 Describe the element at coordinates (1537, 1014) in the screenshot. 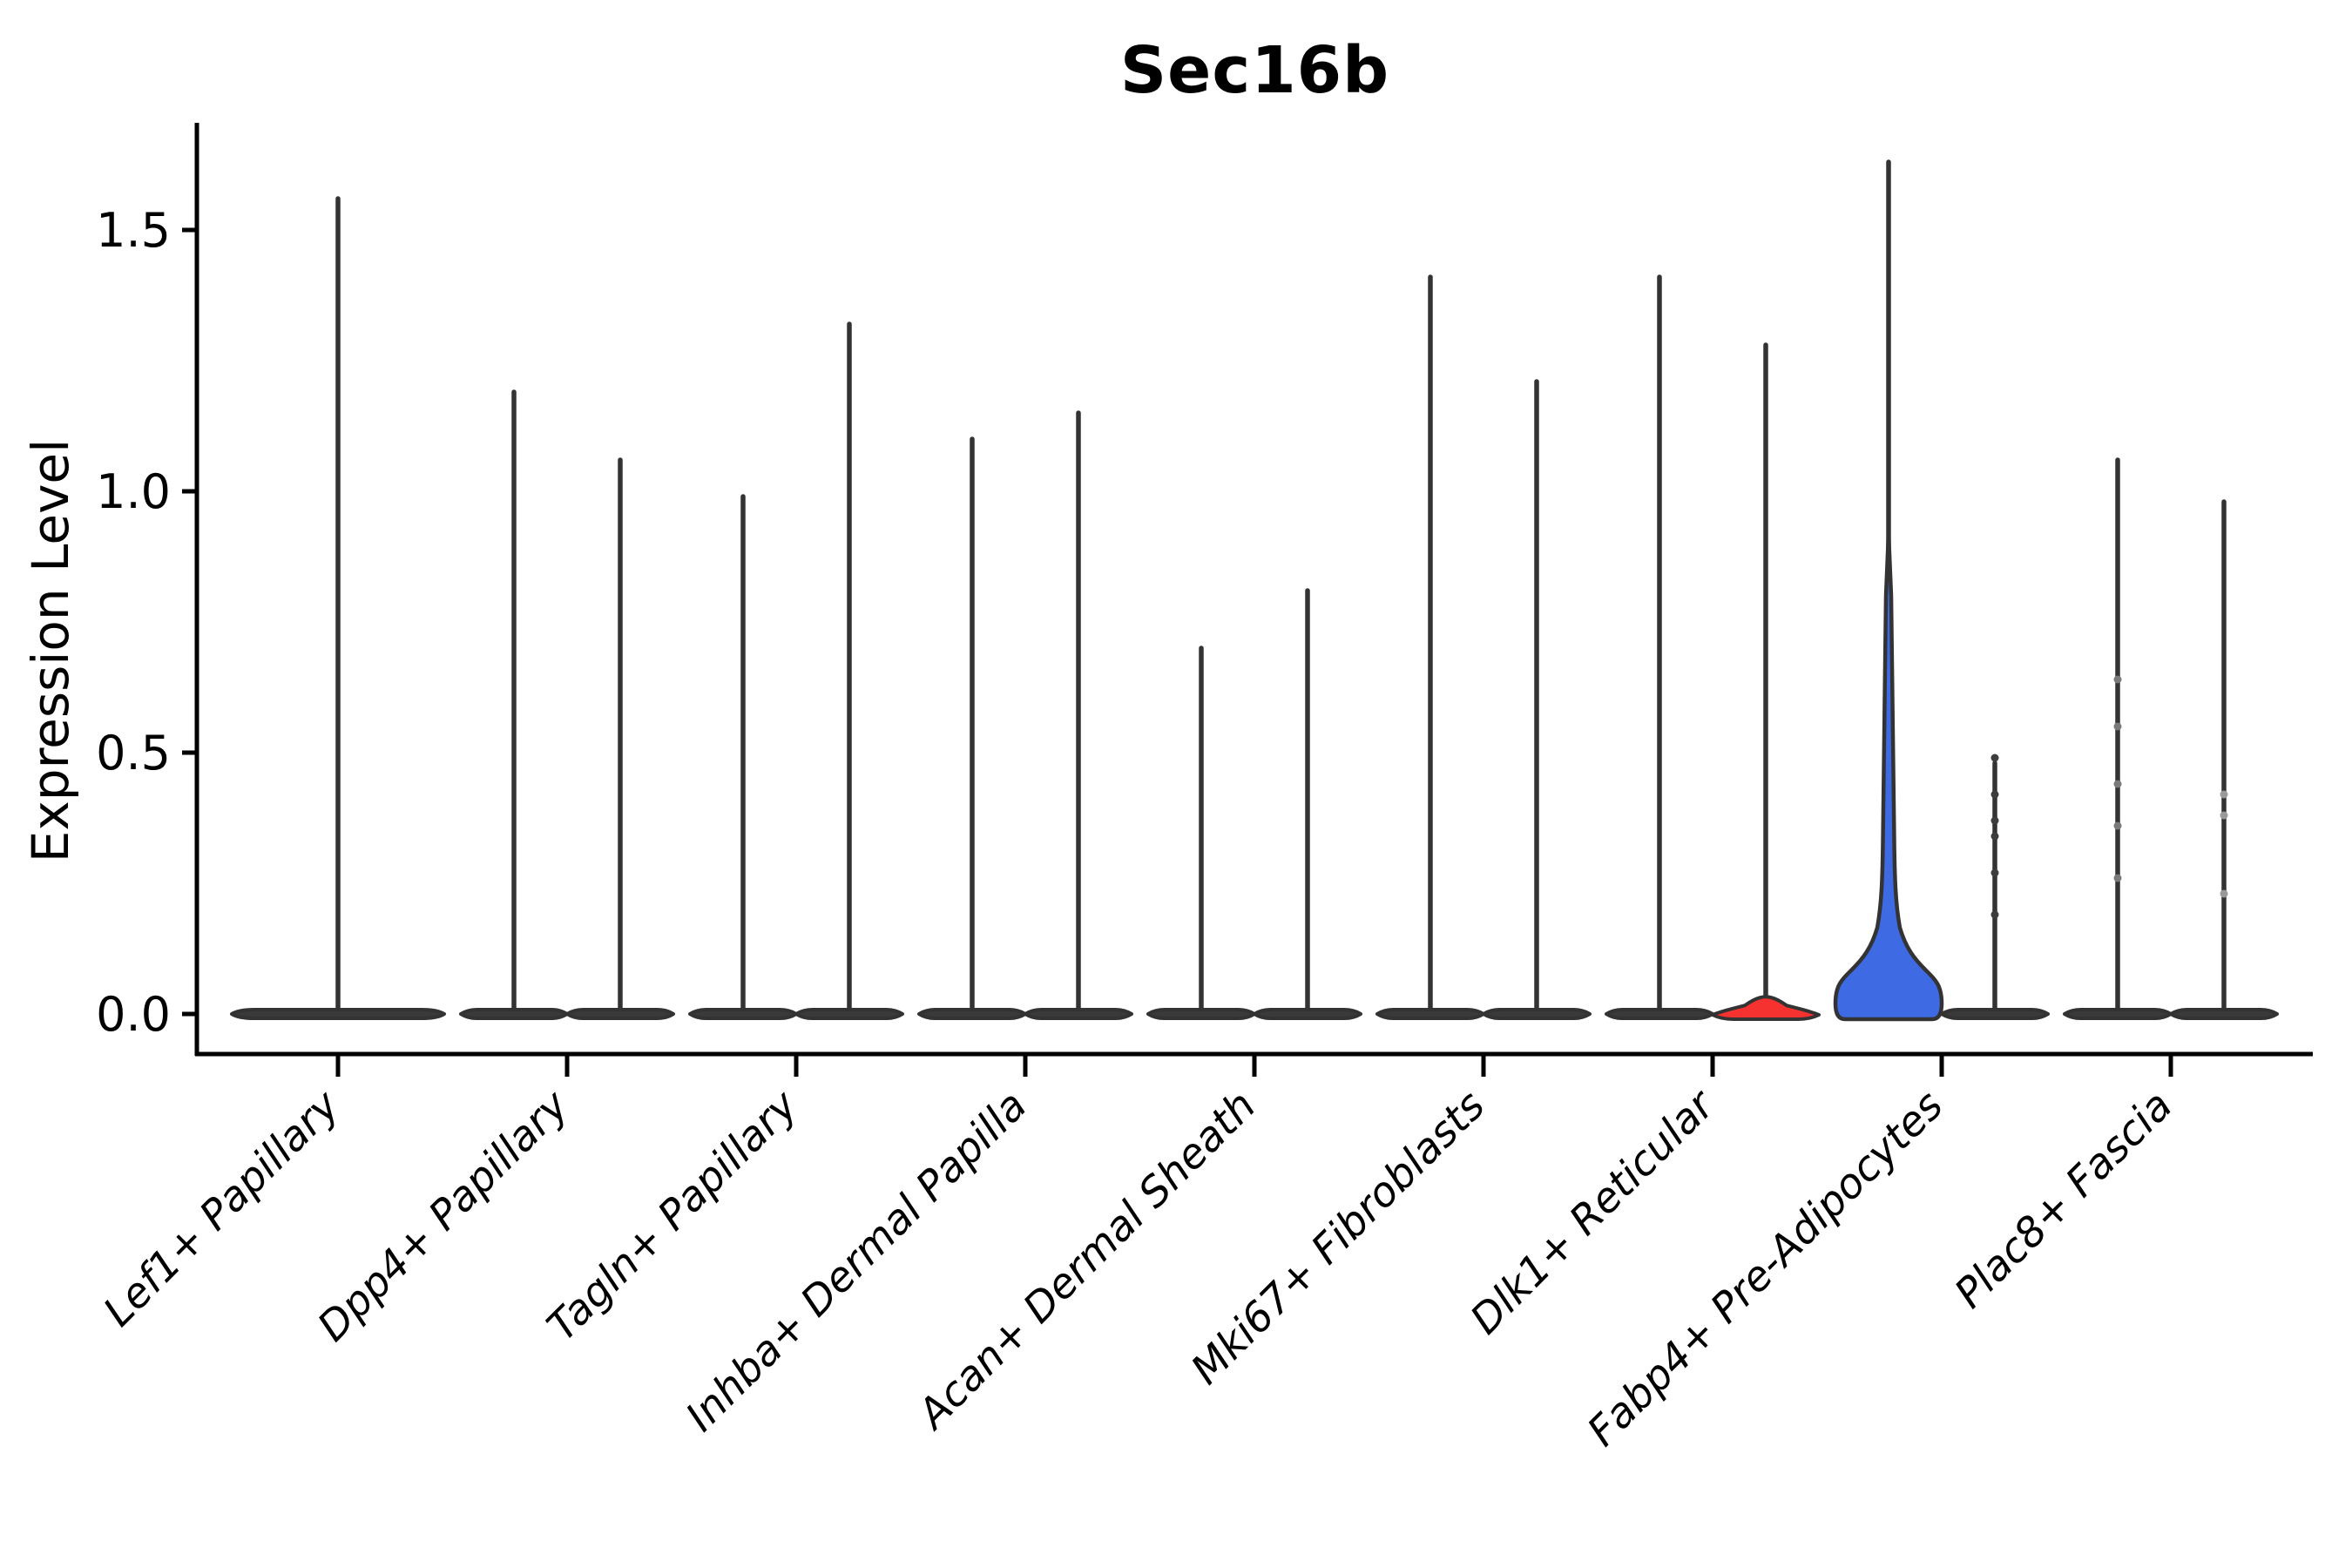

I see `violin-mki67-fibroblasts-right-body` at that location.